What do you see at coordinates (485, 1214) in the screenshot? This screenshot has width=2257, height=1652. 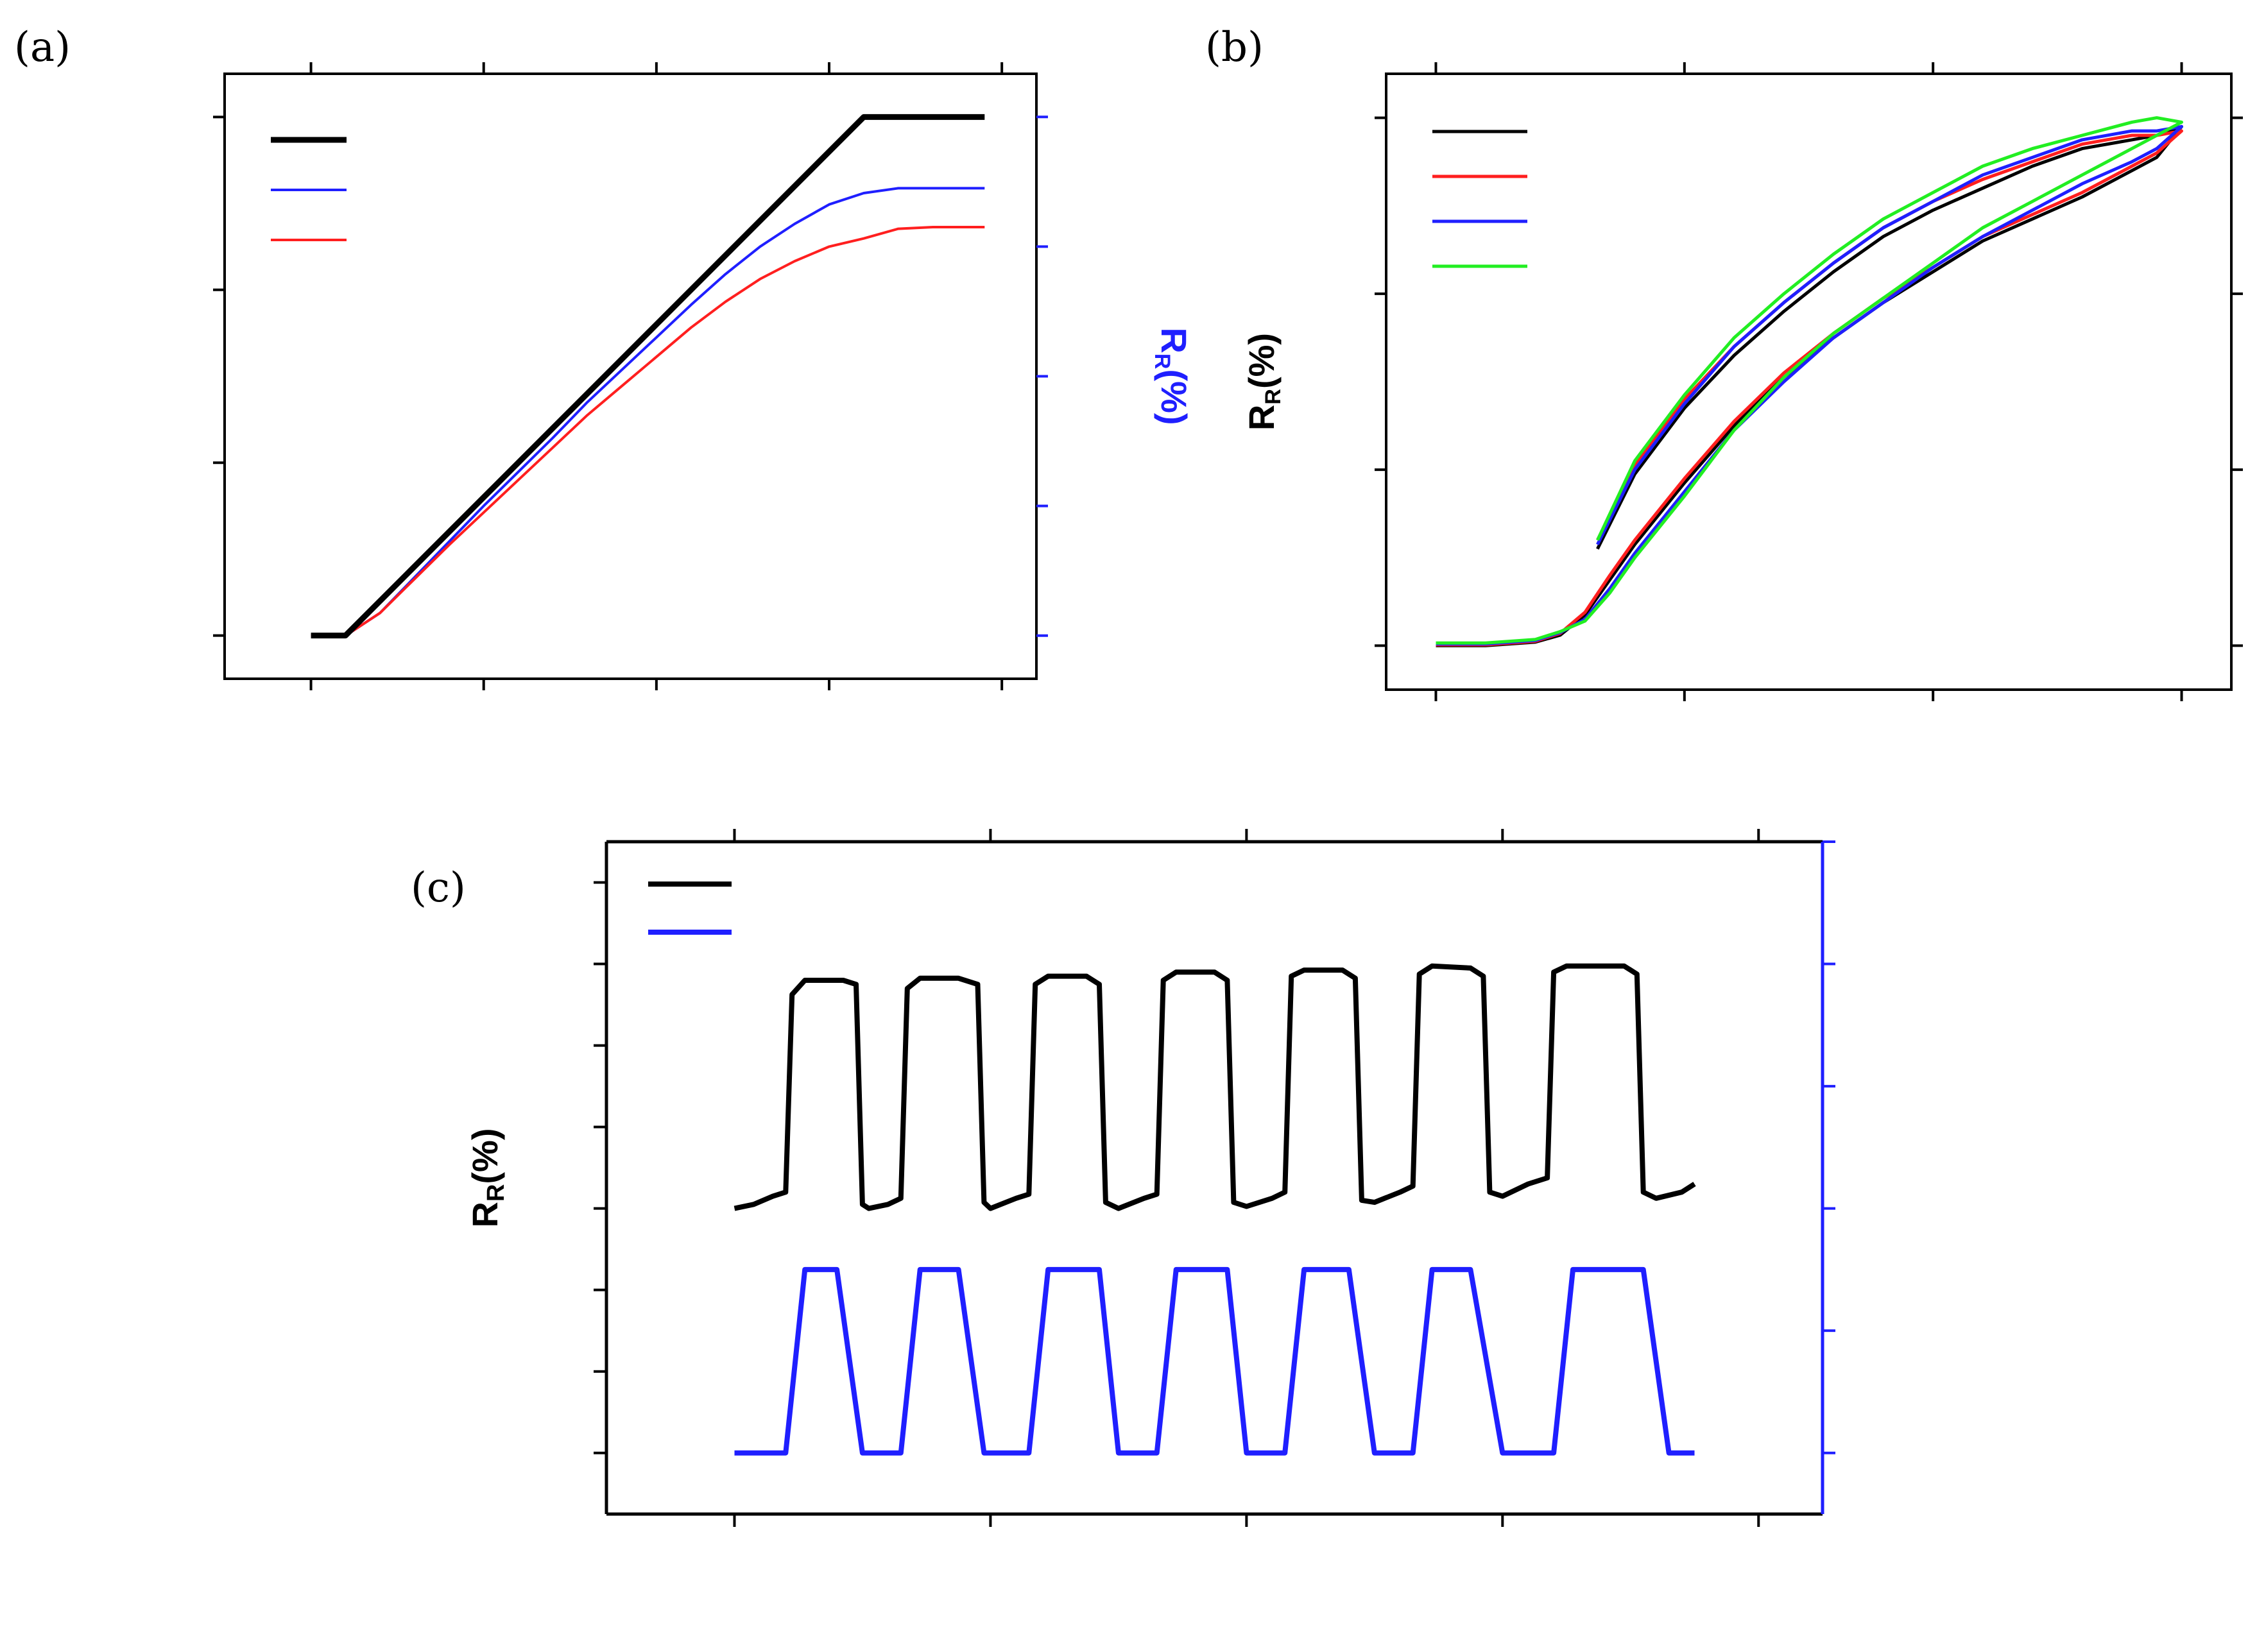 I see `y-left-axis-title-main-c: R` at bounding box center [485, 1214].